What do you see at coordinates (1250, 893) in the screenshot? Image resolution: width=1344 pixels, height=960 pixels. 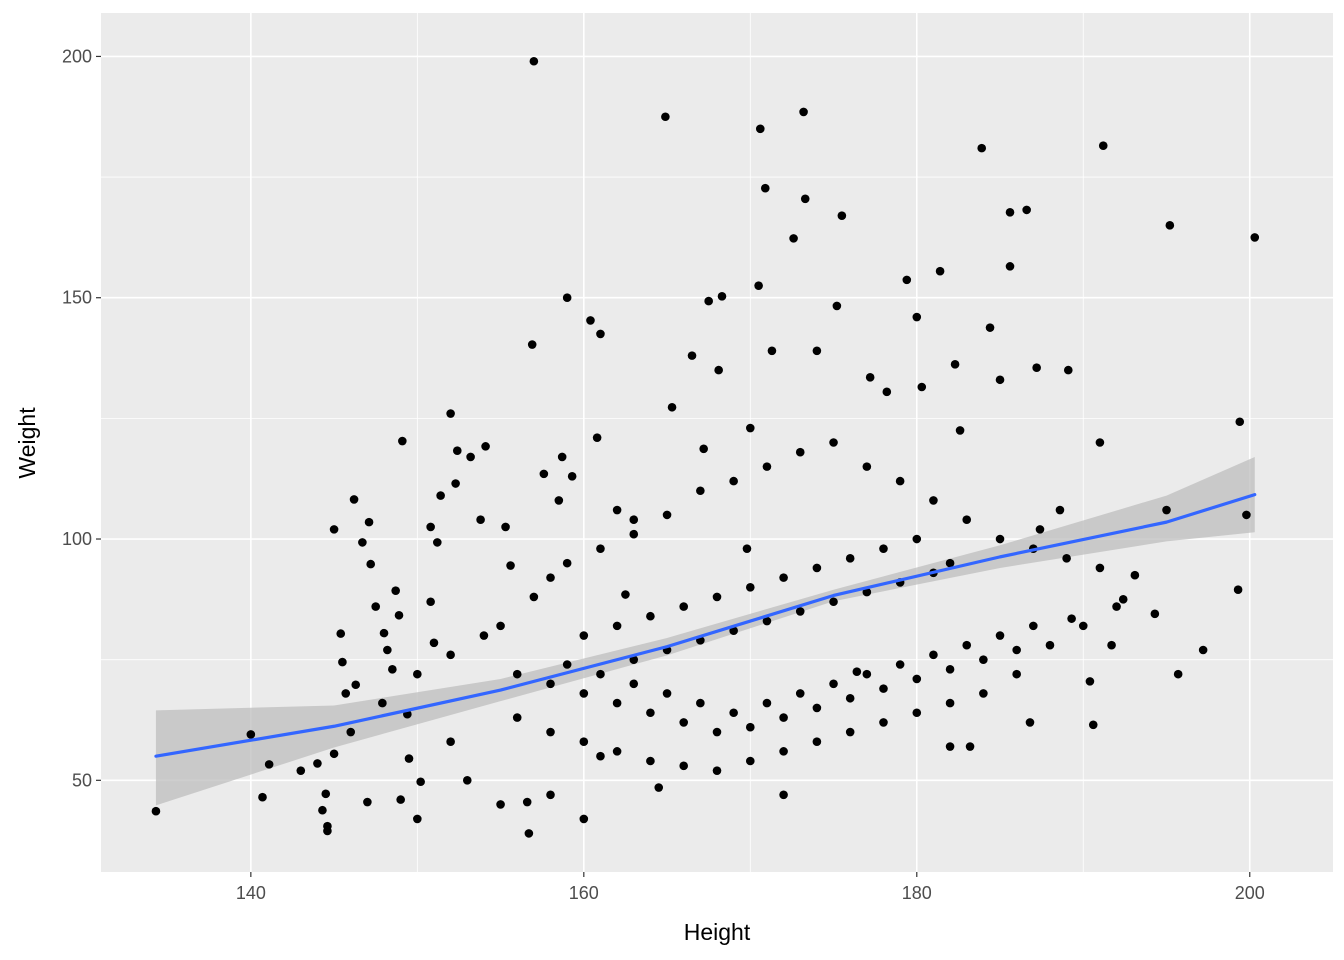 I see `x-tick-label: 200` at bounding box center [1250, 893].